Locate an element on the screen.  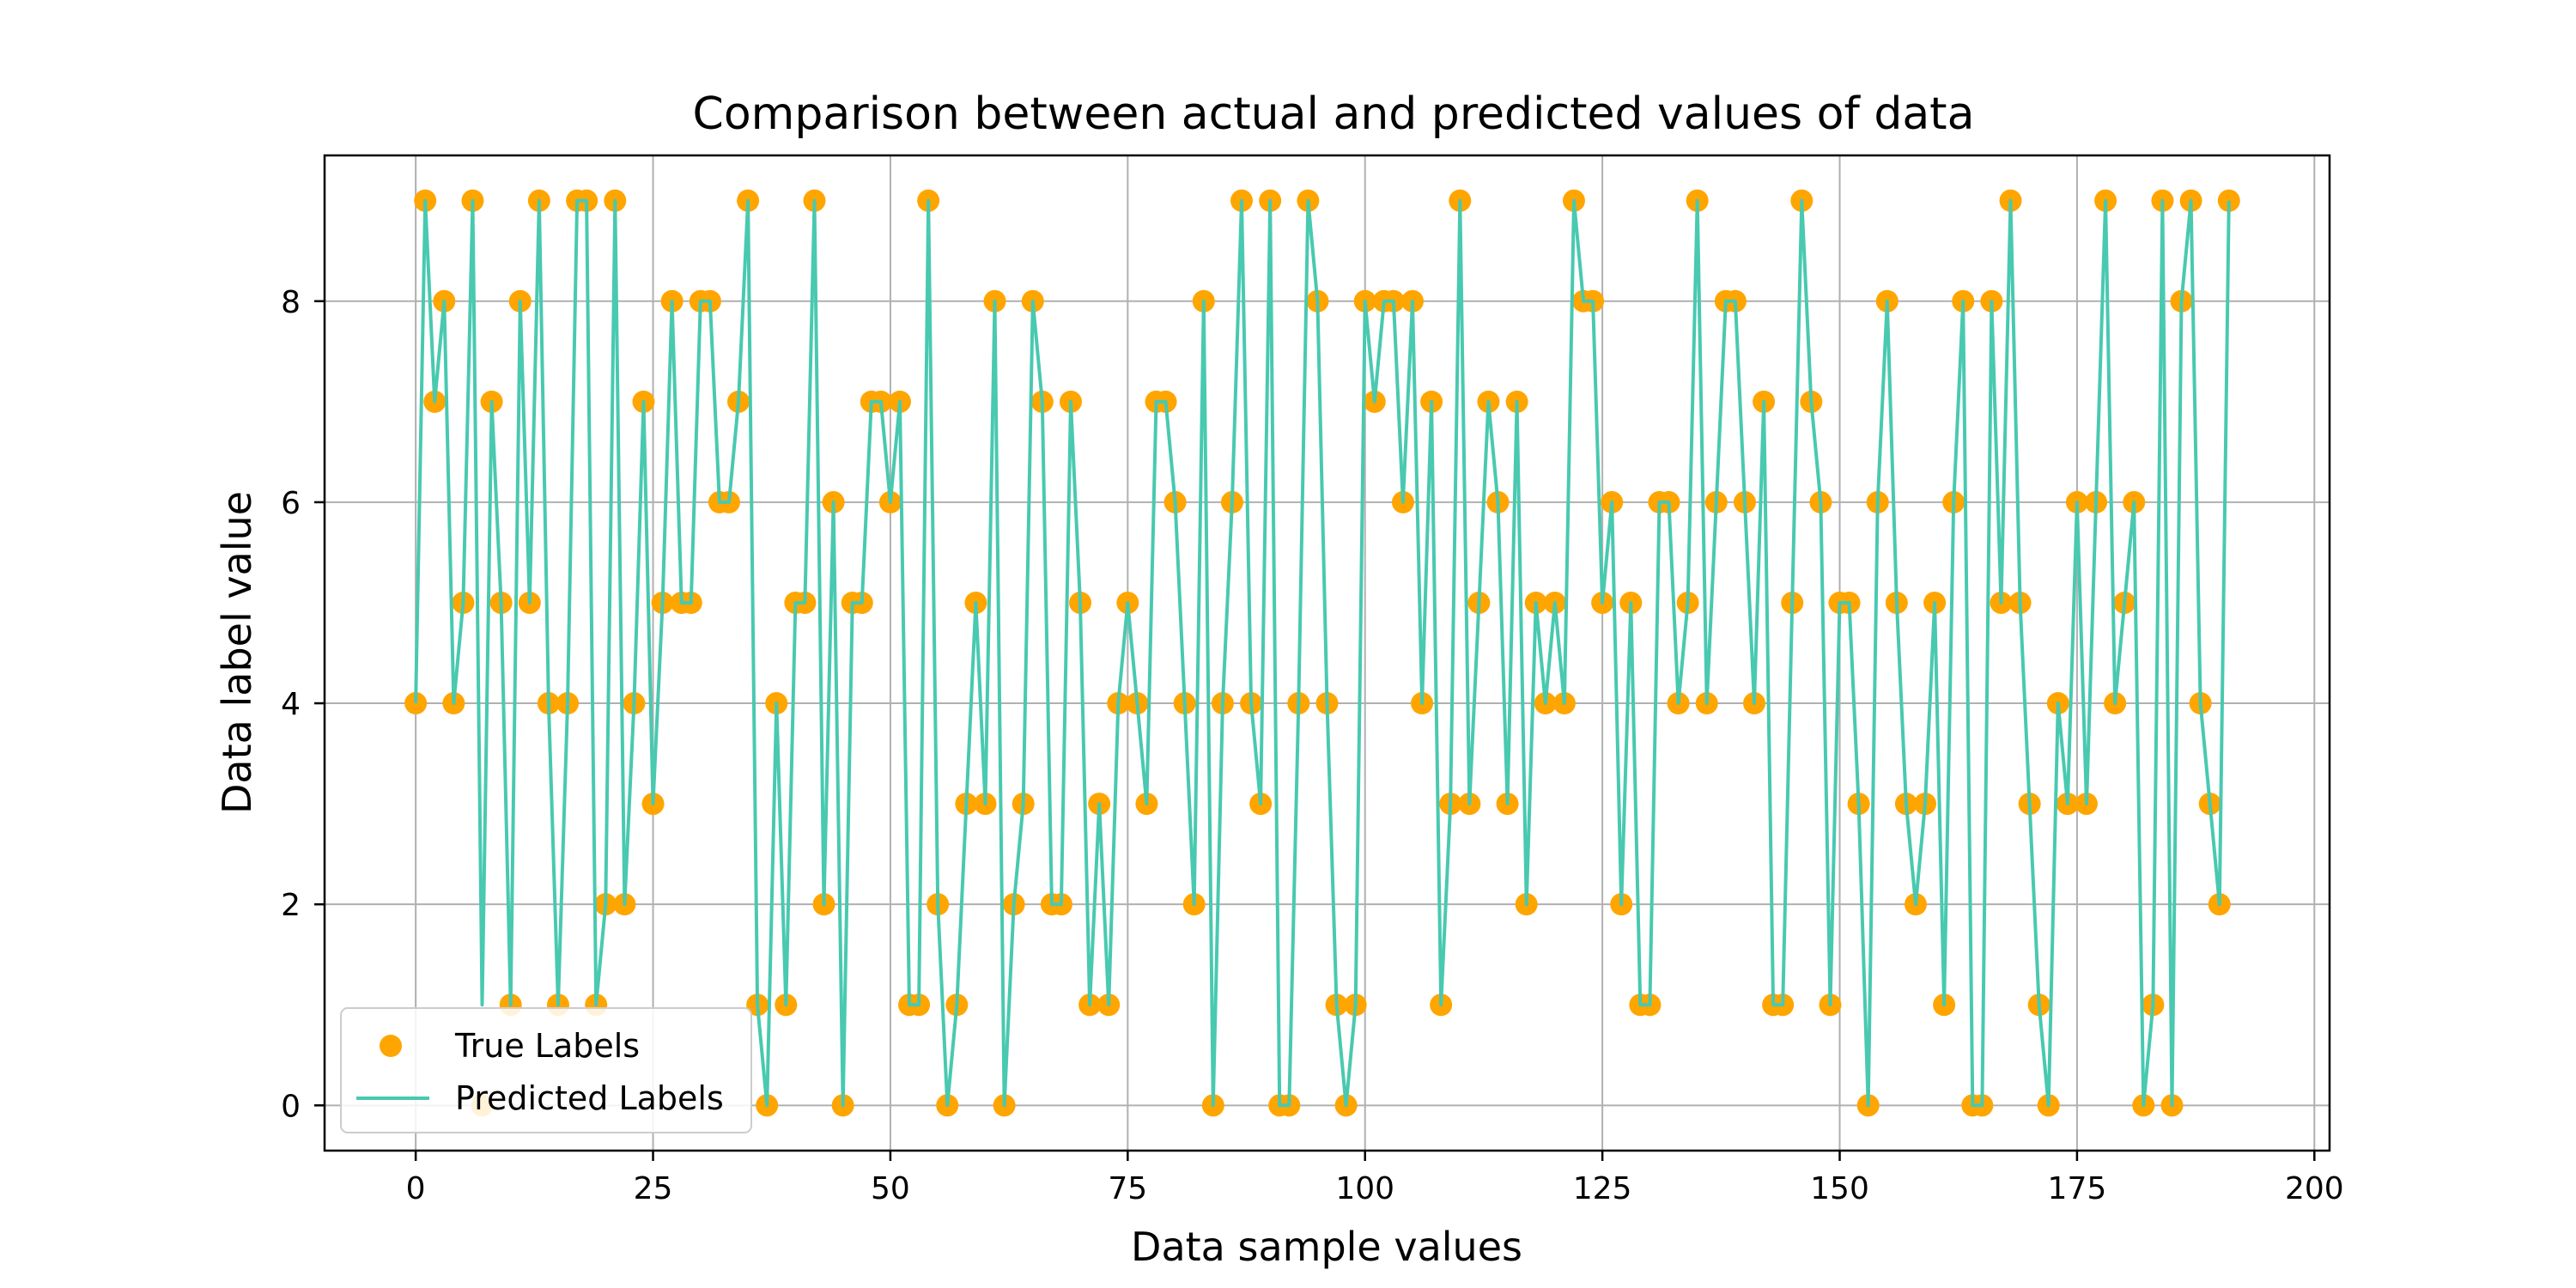
legend-label-predicted-labels: Predicted Labels is located at coordinates (589, 1098).